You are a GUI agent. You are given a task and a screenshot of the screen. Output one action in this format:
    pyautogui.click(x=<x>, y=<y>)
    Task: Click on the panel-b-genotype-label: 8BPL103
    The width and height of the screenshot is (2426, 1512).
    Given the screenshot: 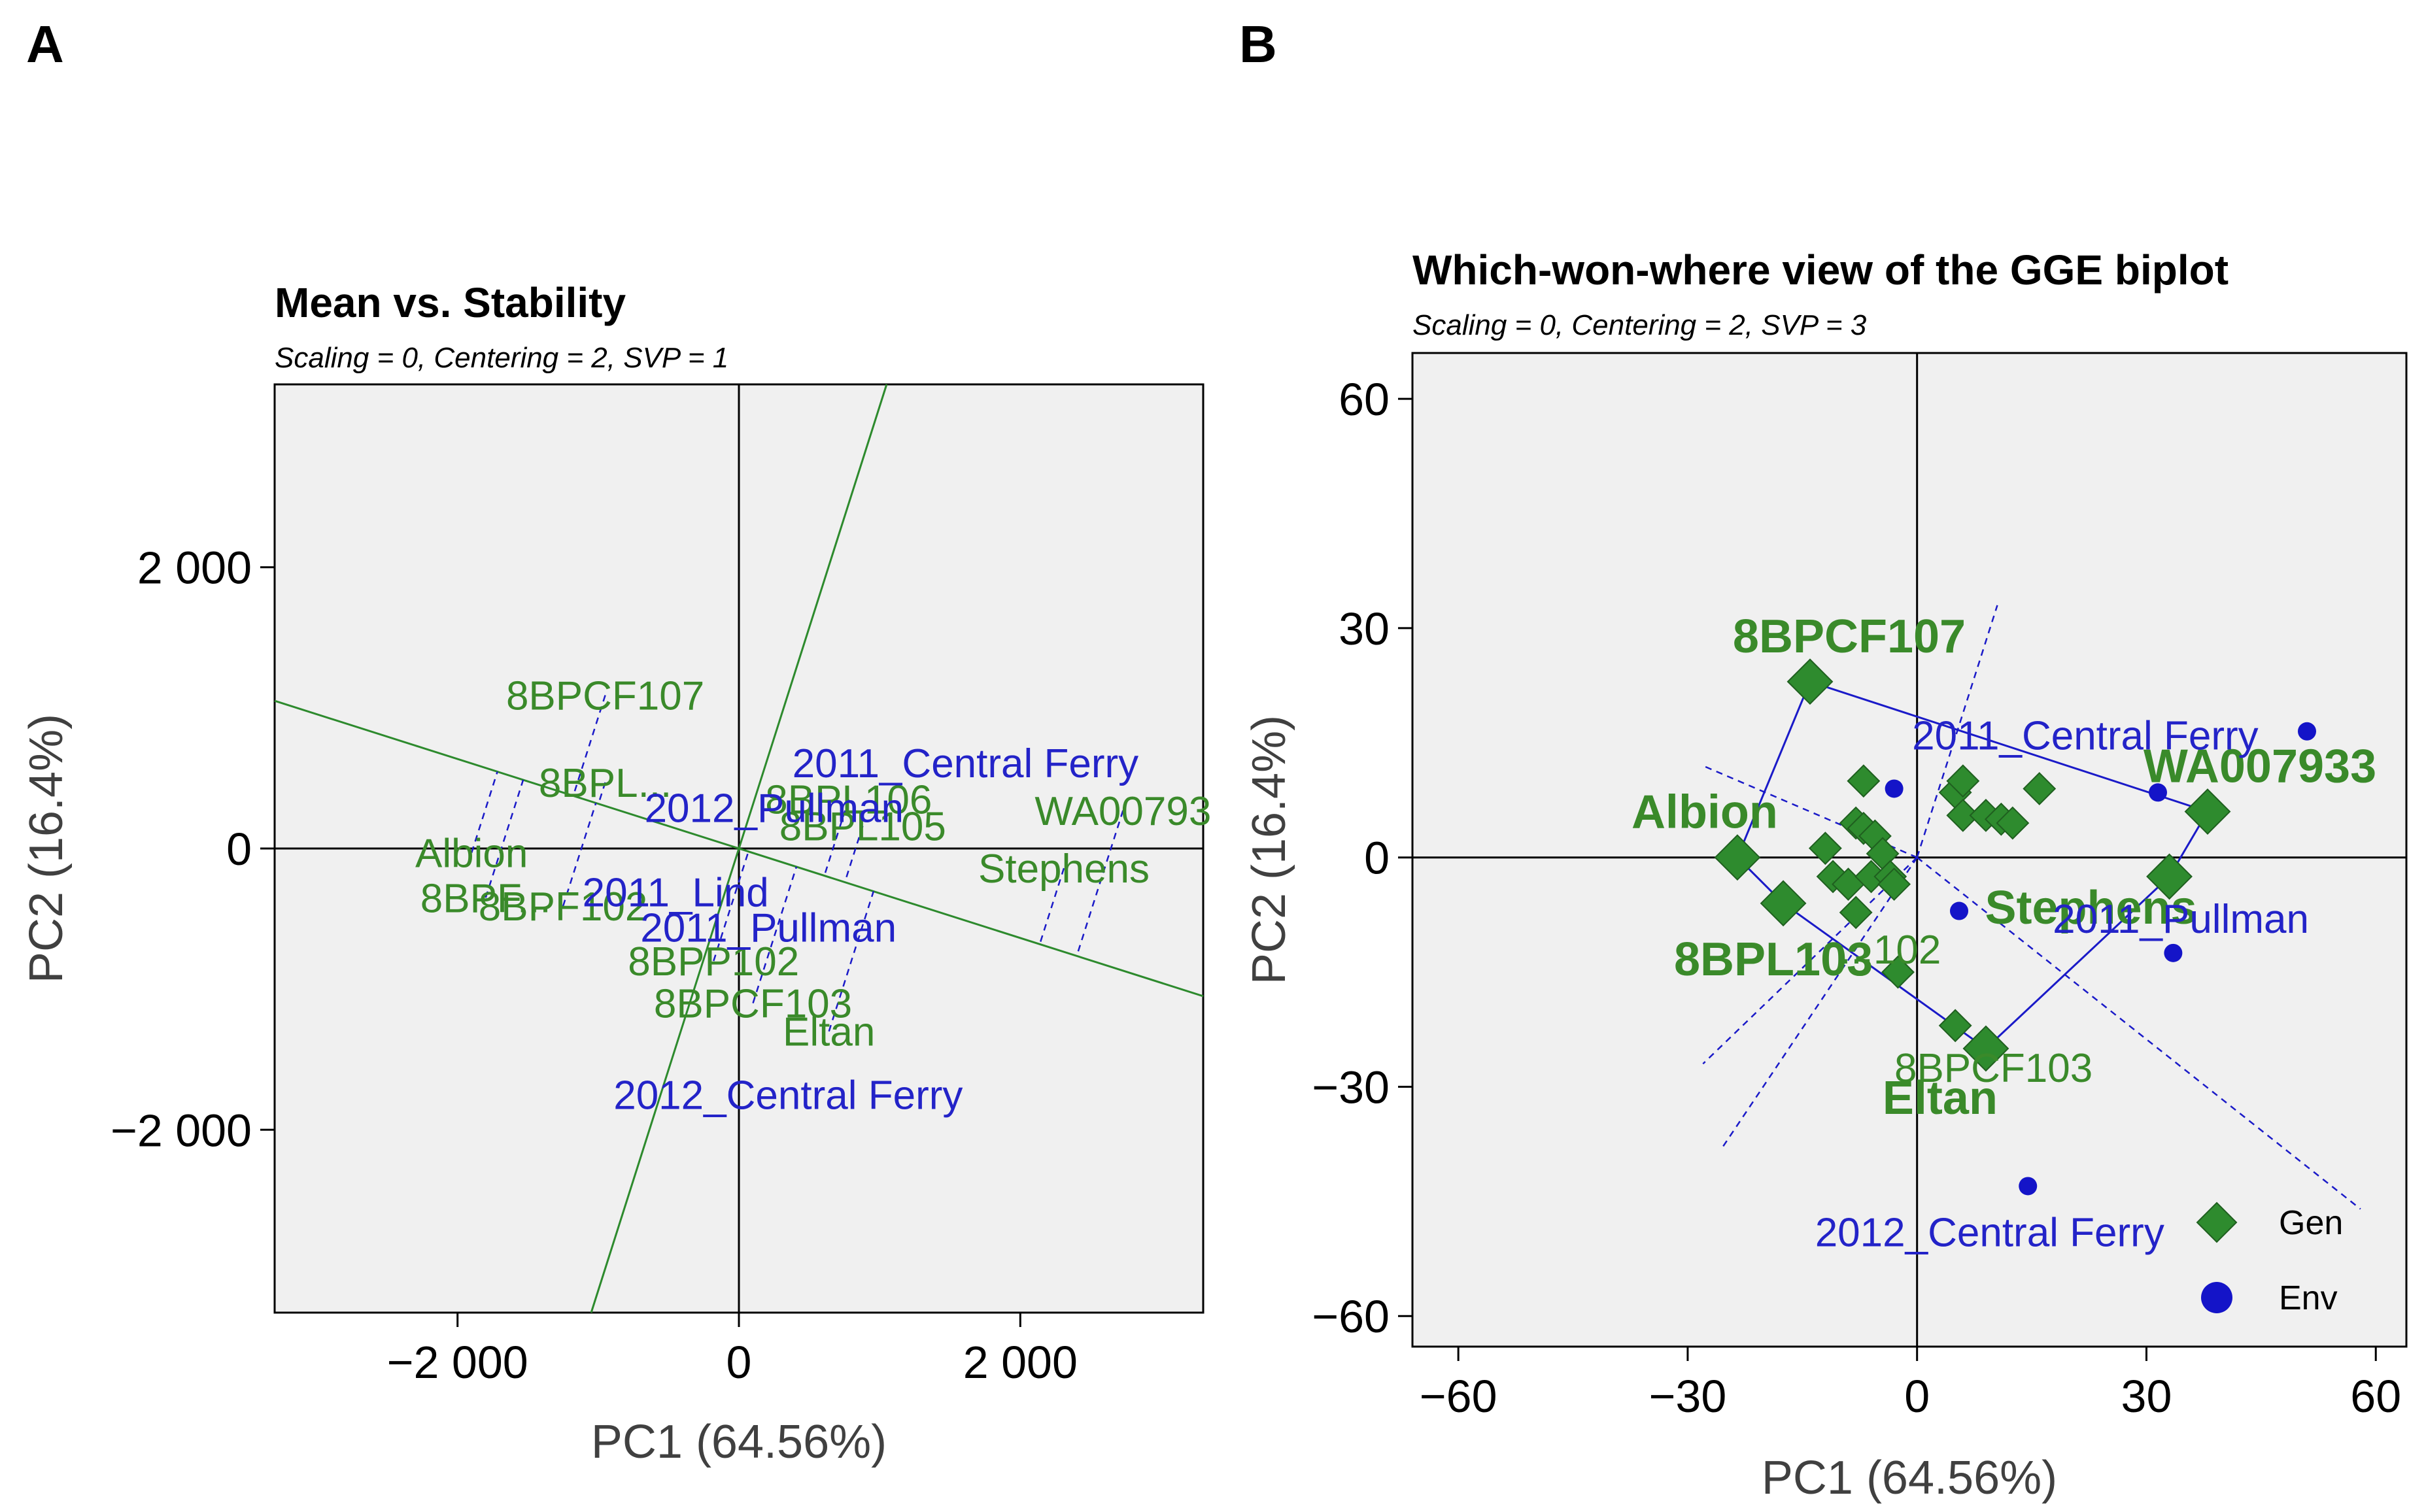 What is the action you would take?
    pyautogui.click(x=1773, y=959)
    